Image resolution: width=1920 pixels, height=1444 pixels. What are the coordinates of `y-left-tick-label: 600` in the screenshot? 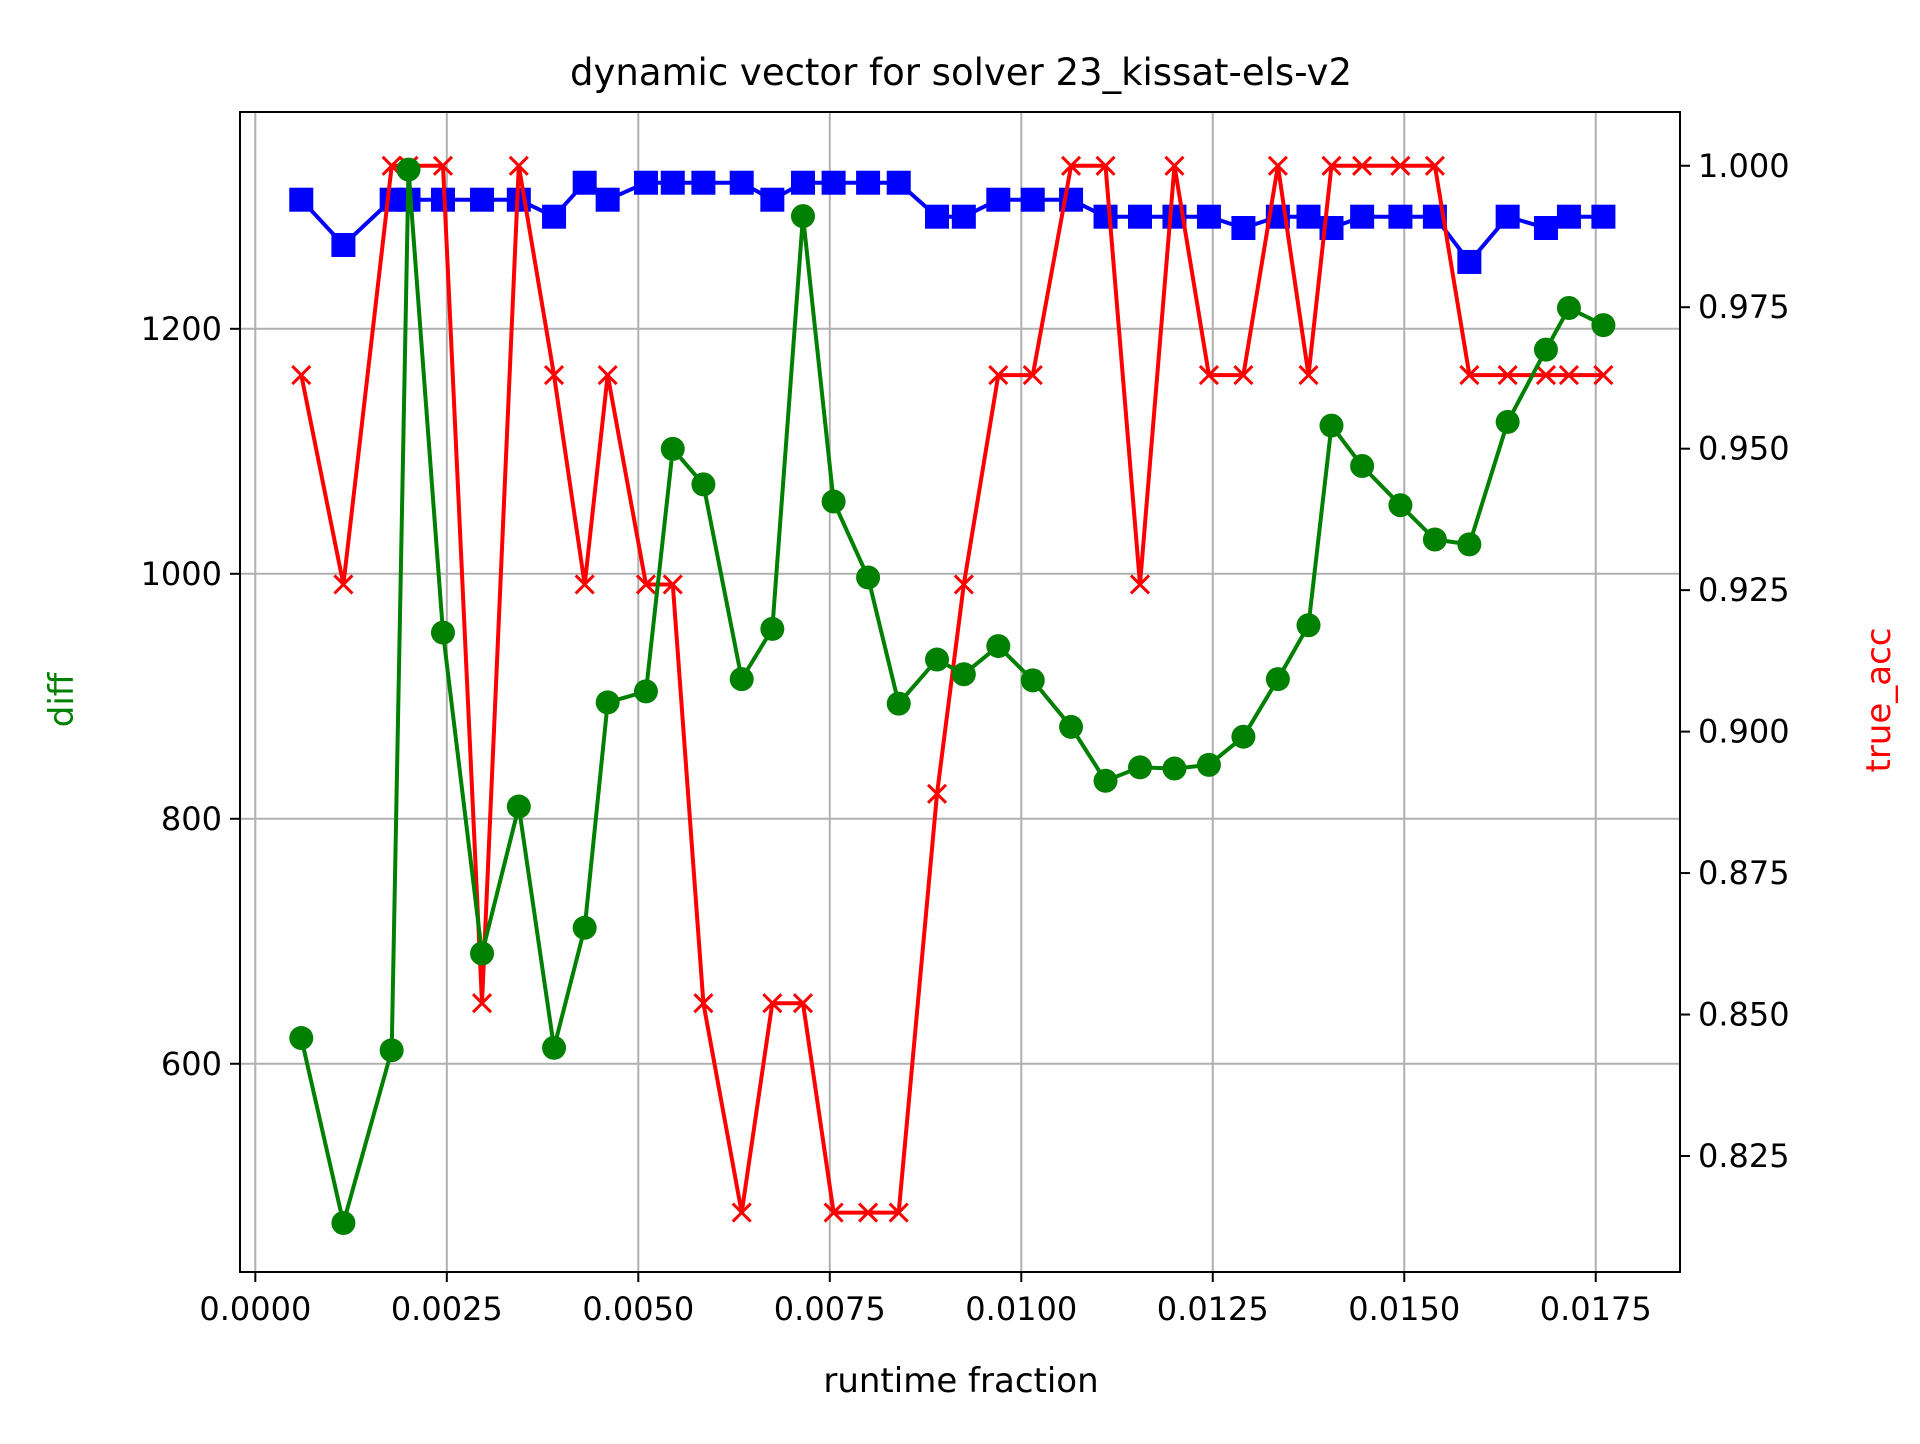 It's located at (191, 1064).